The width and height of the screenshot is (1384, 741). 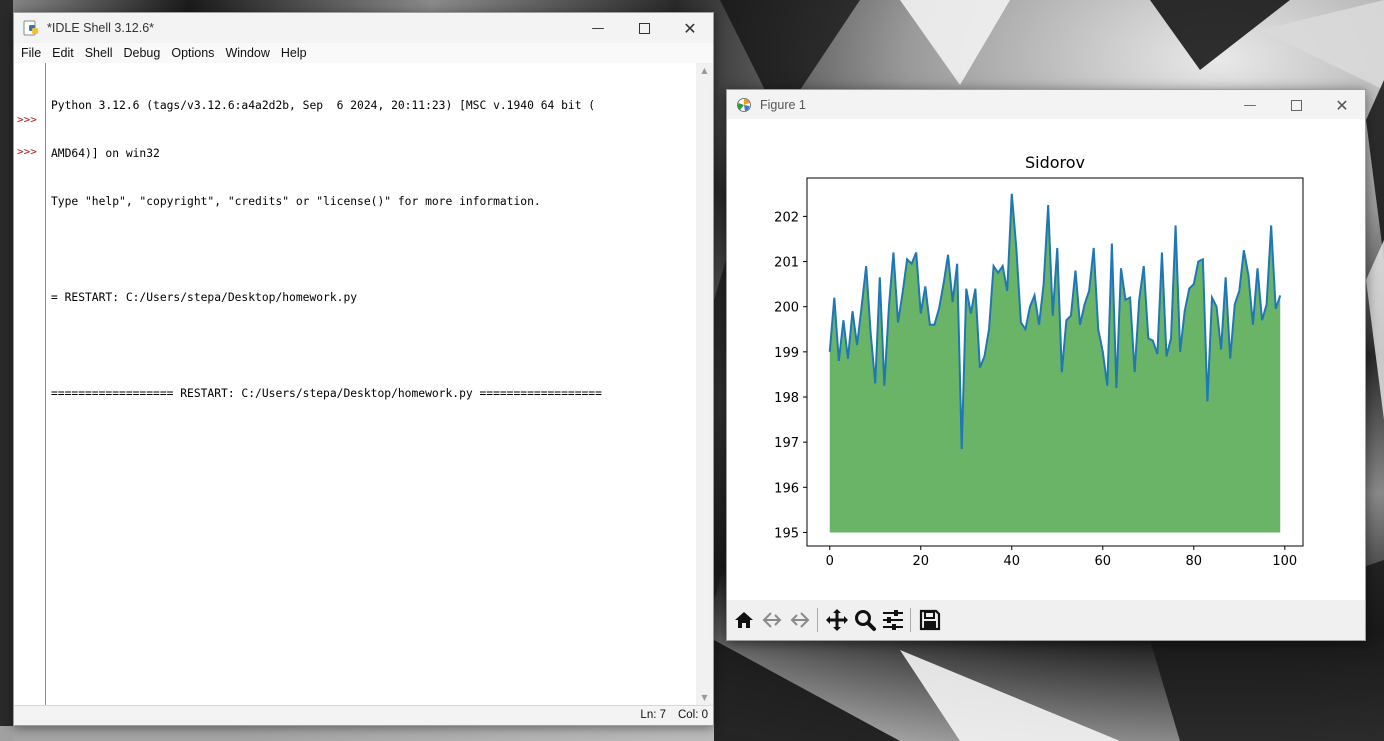 What do you see at coordinates (786, 533) in the screenshot?
I see `y-tick-label: 195` at bounding box center [786, 533].